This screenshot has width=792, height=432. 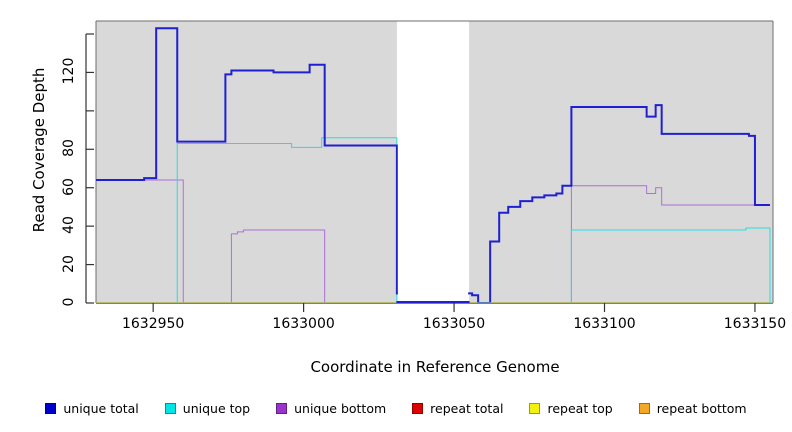 I want to click on x-tick-label: 1633150, so click(x=755, y=324).